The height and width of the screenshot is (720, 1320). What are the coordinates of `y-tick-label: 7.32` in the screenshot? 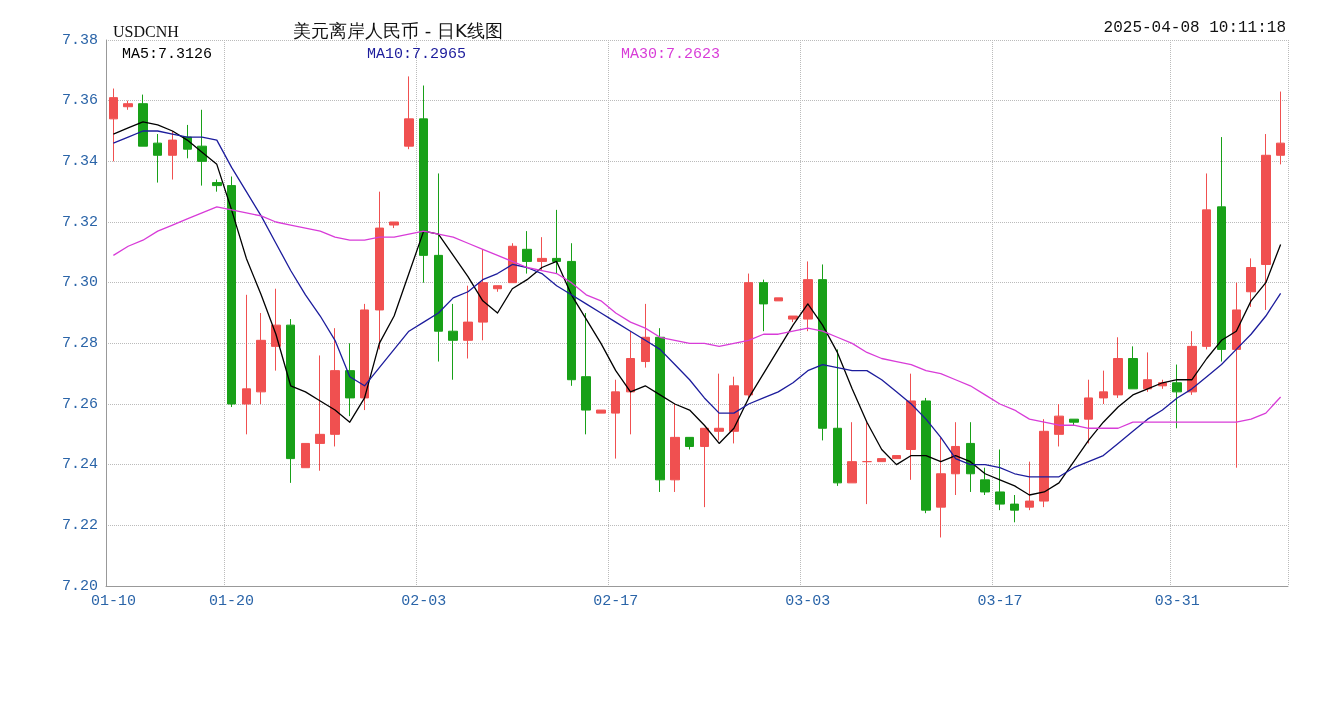 It's located at (79, 222).